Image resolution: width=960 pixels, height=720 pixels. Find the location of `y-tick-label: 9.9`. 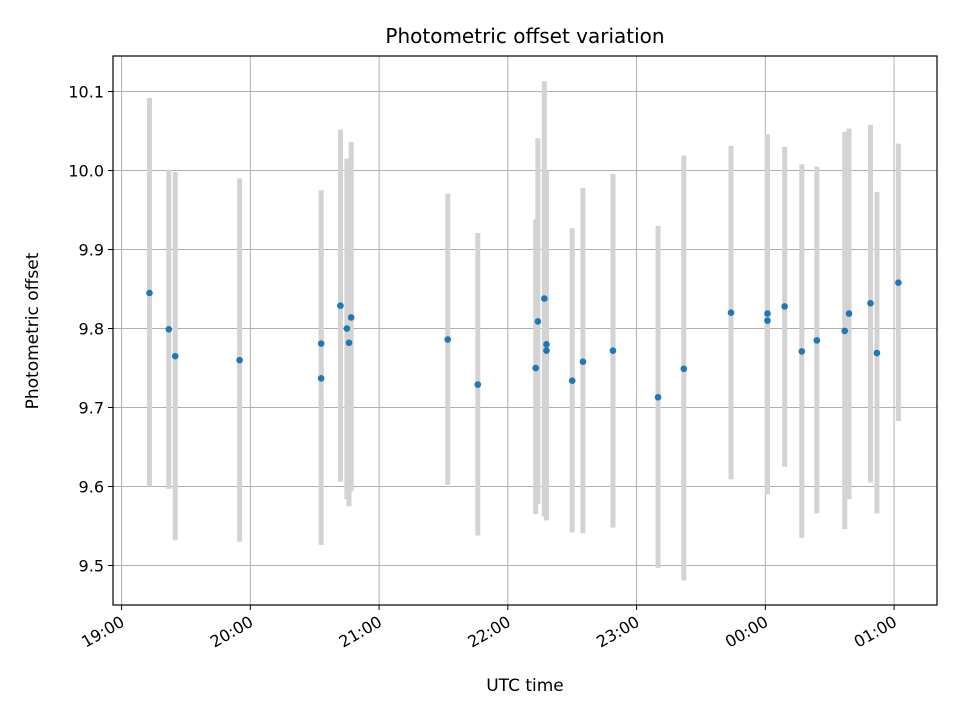

y-tick-label: 9.9 is located at coordinates (91, 250).